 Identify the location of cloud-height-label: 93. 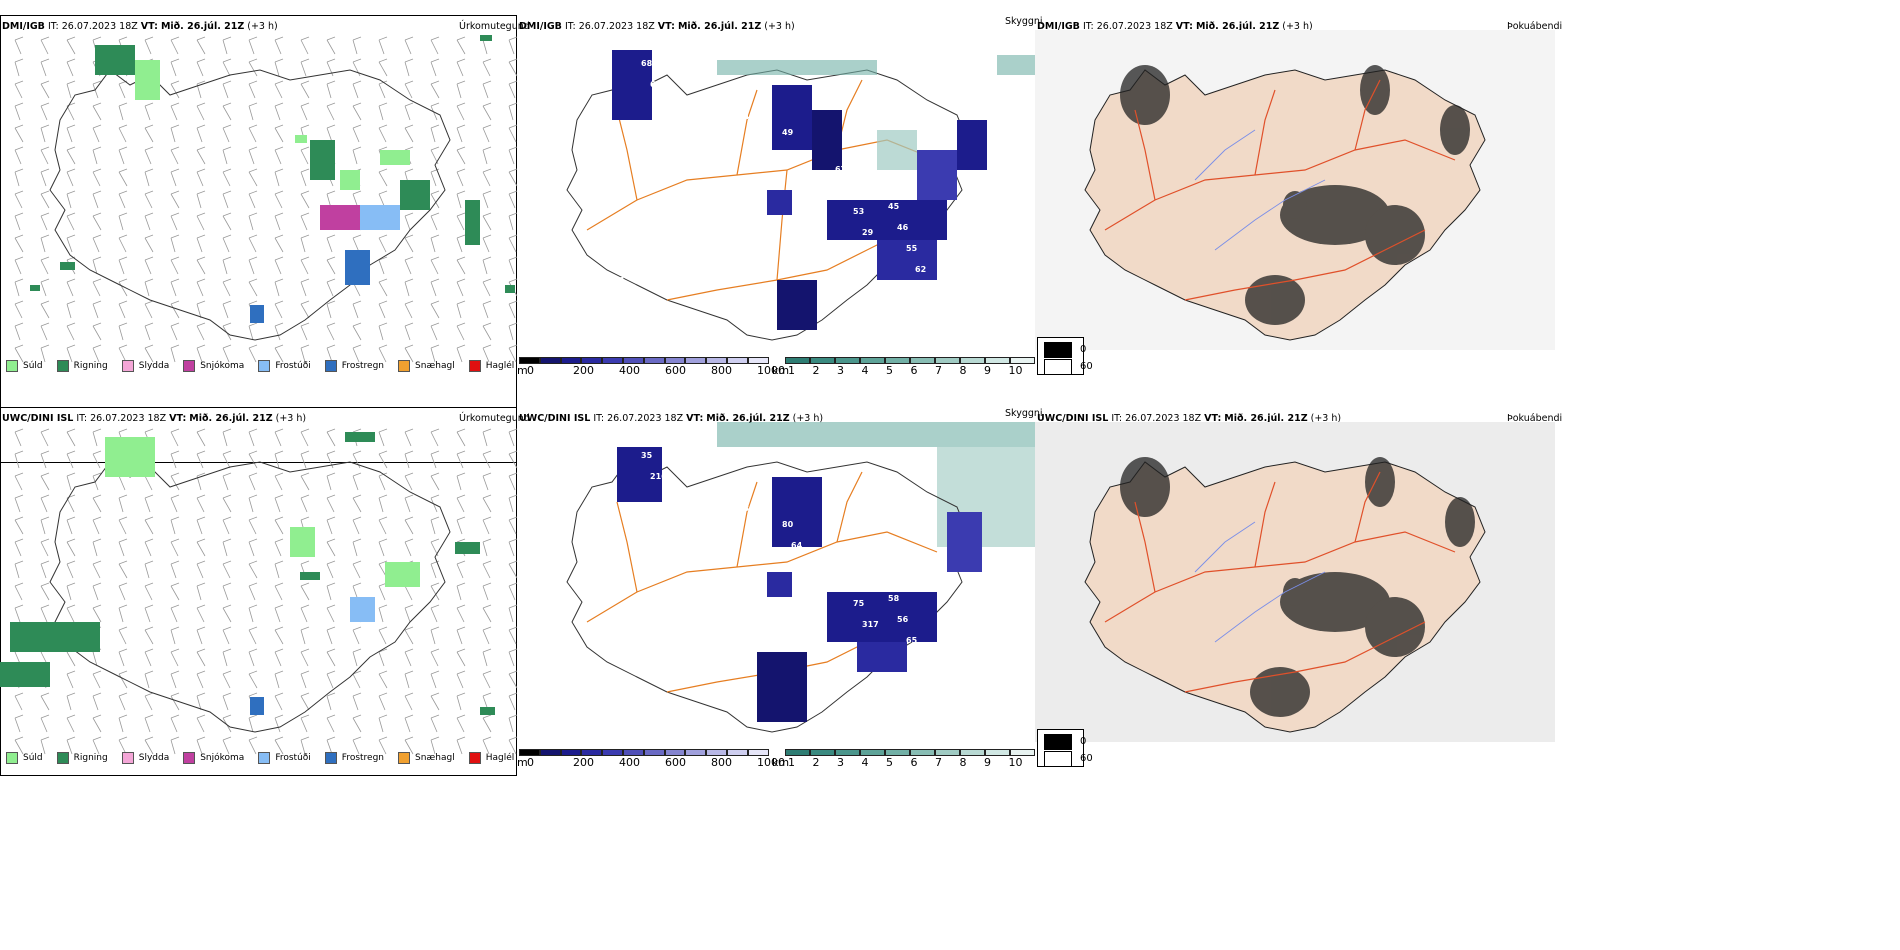
(690, 79).